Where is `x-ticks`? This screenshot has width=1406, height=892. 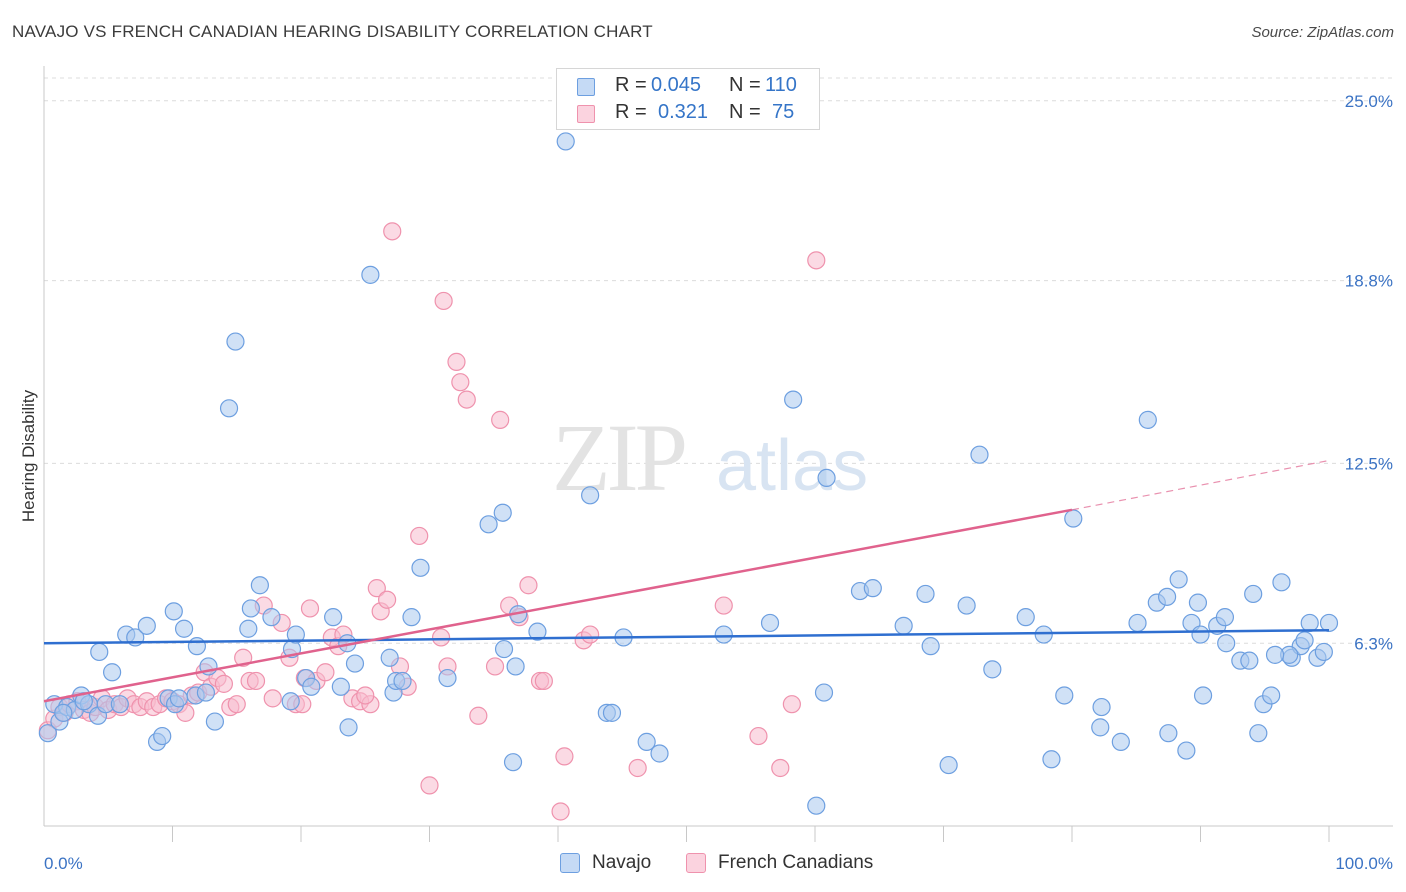
x-ticks is located at coordinates (751, 834).